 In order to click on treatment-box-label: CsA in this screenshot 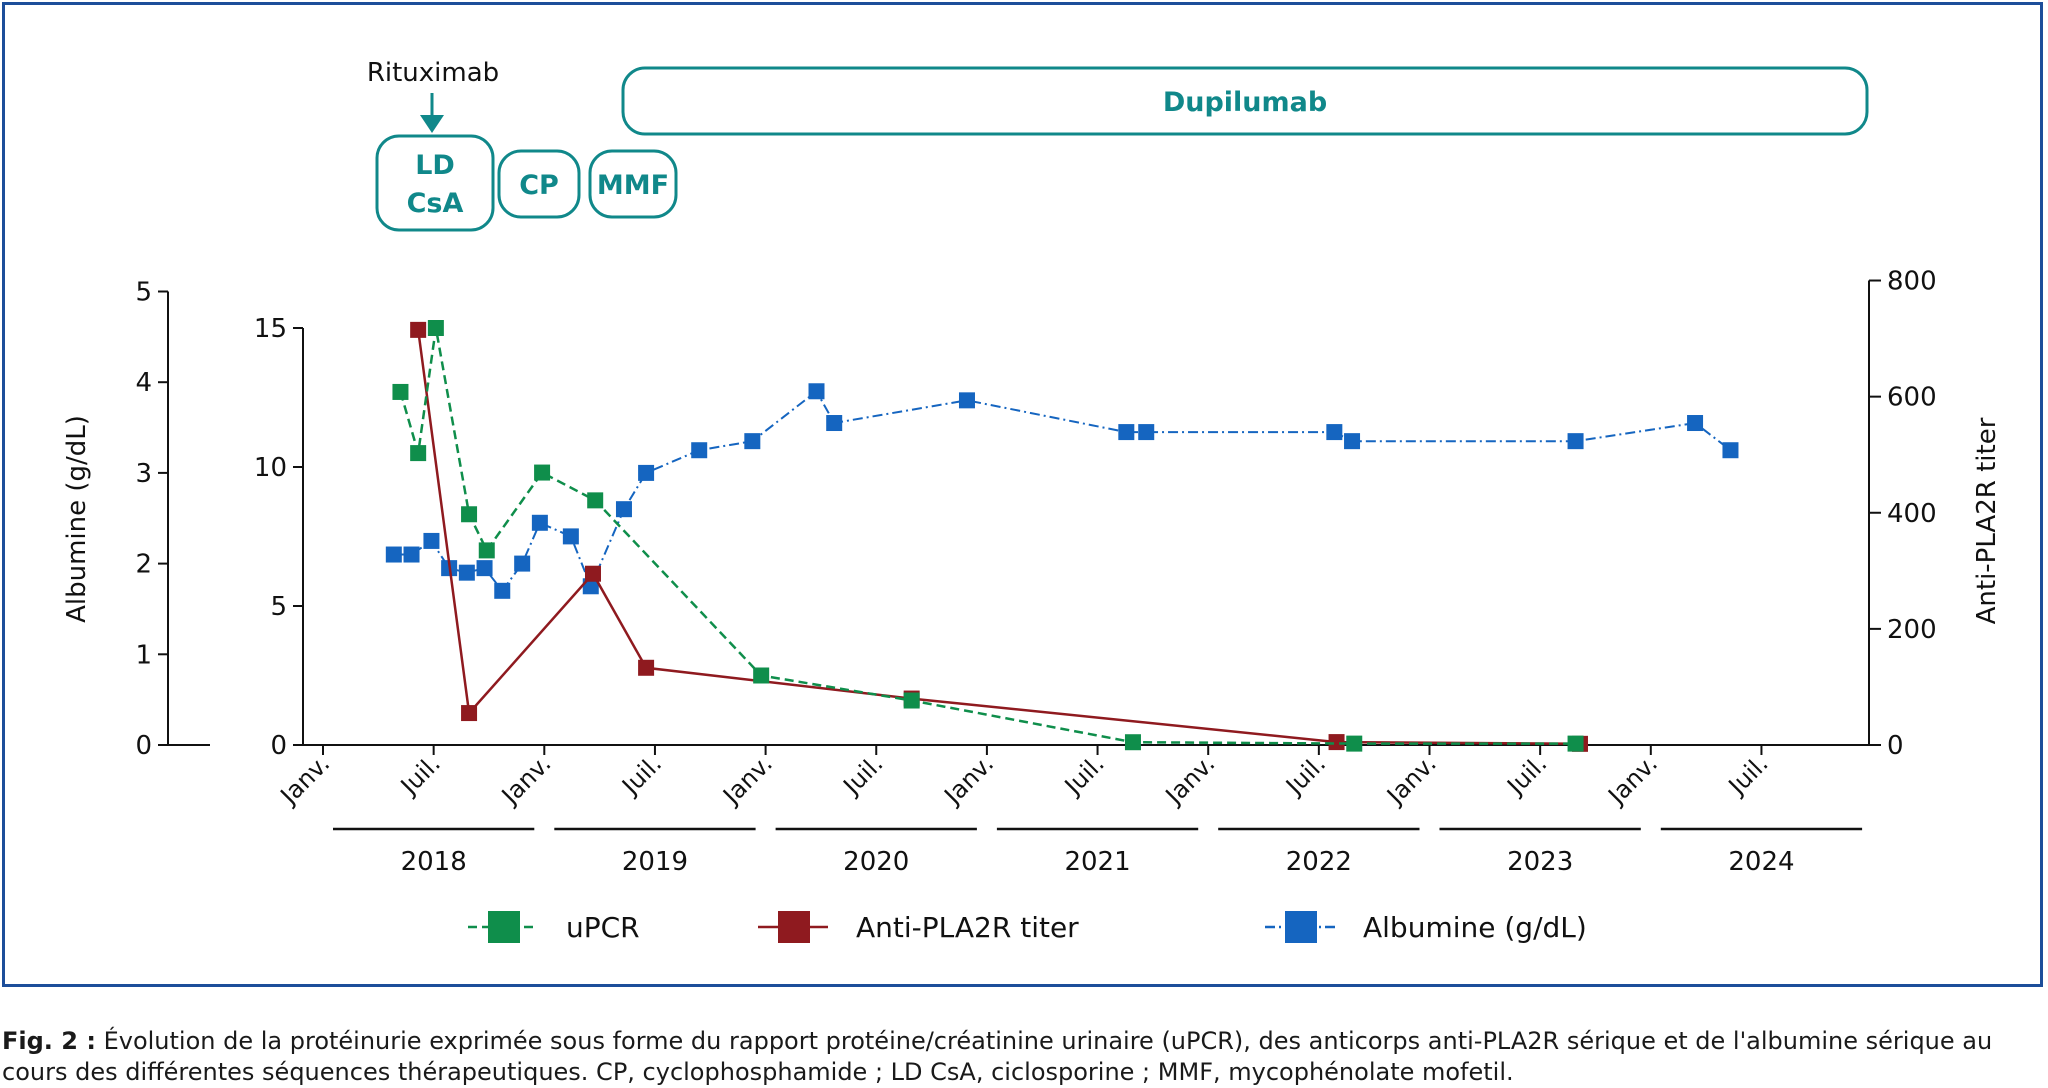, I will do `click(435, 203)`.